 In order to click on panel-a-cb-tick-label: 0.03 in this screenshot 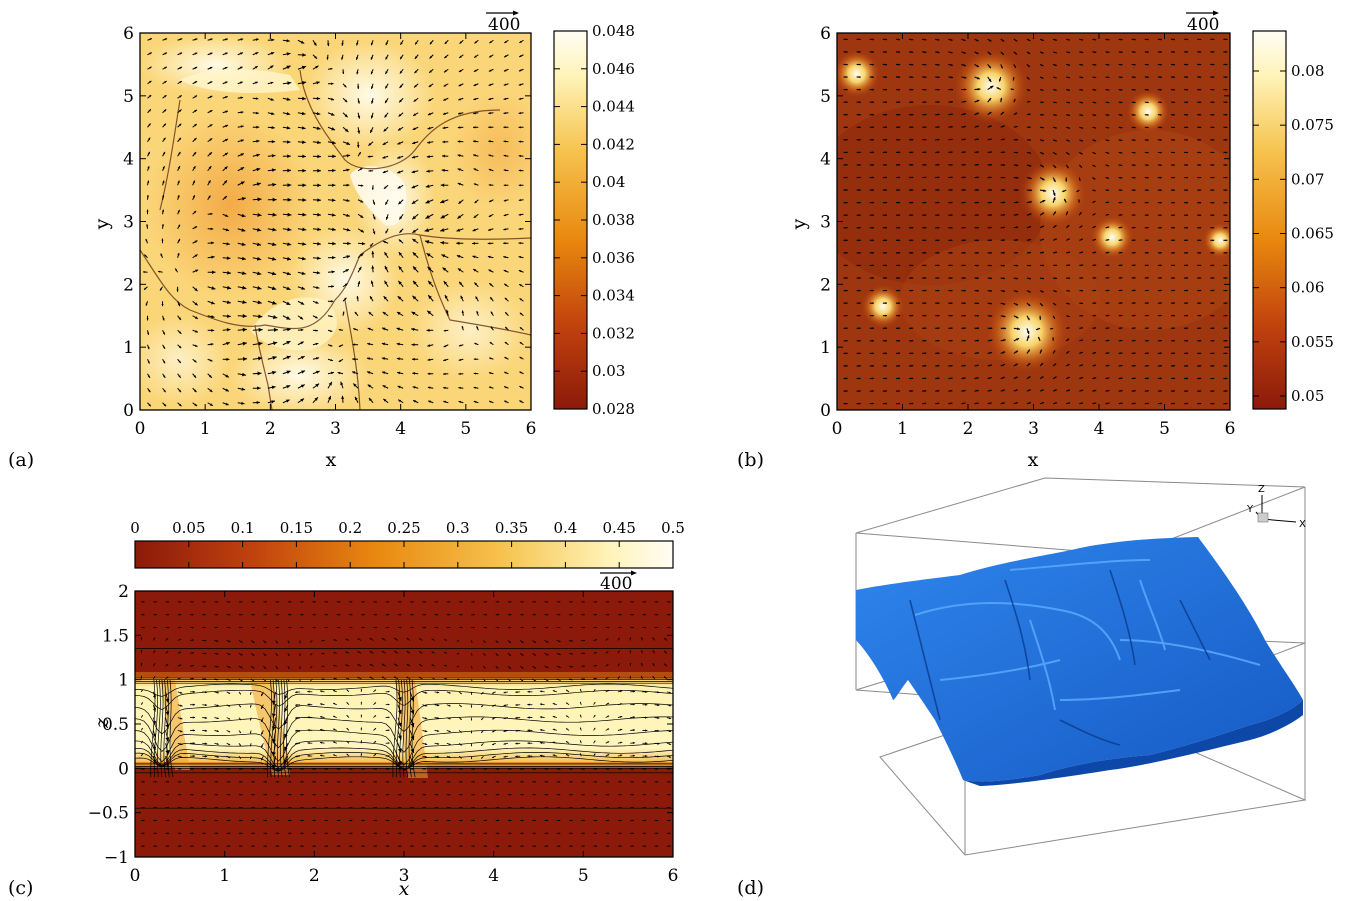, I will do `click(608, 371)`.